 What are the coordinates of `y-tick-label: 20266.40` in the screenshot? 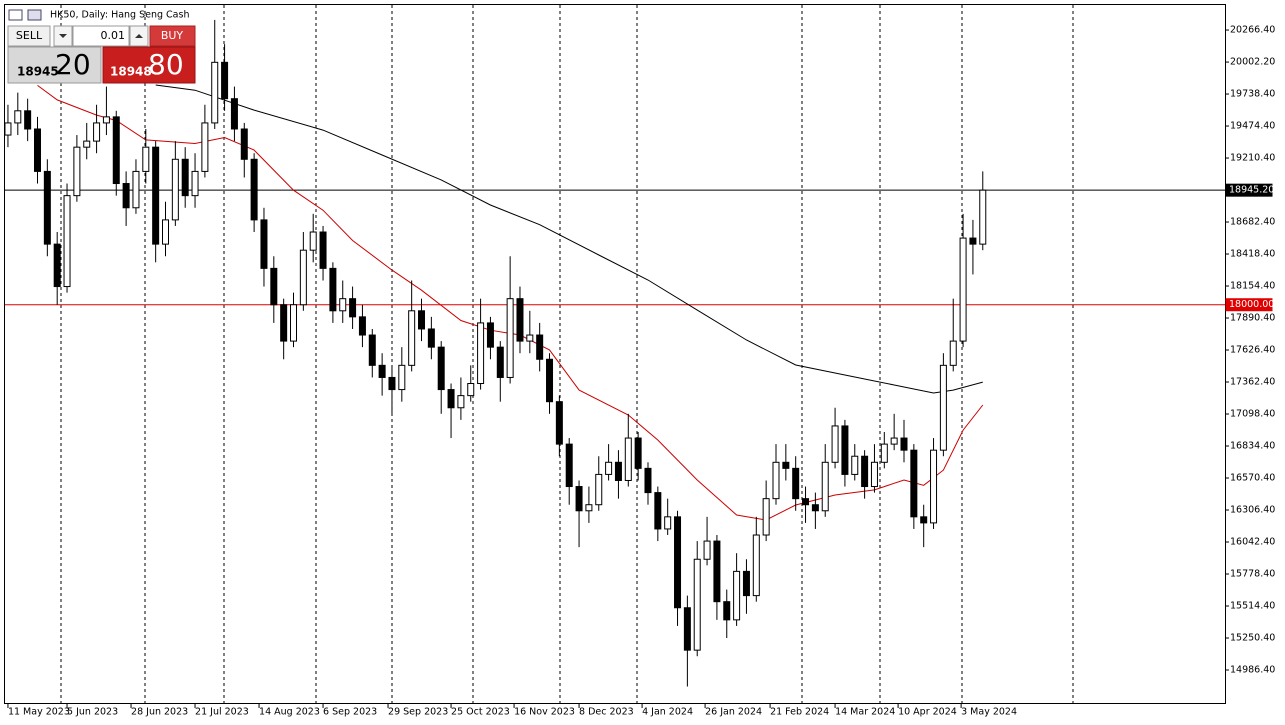 It's located at (1252, 30).